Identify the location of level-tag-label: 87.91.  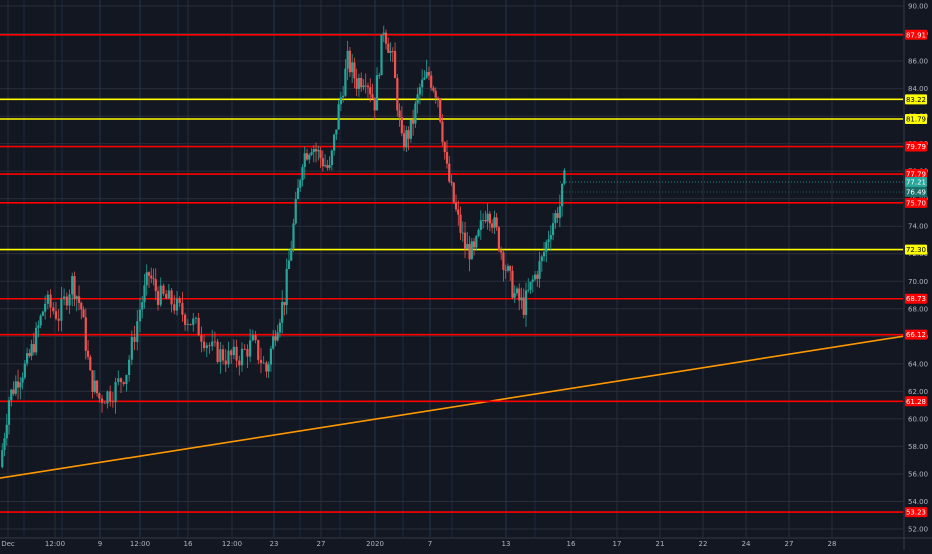
(916, 35).